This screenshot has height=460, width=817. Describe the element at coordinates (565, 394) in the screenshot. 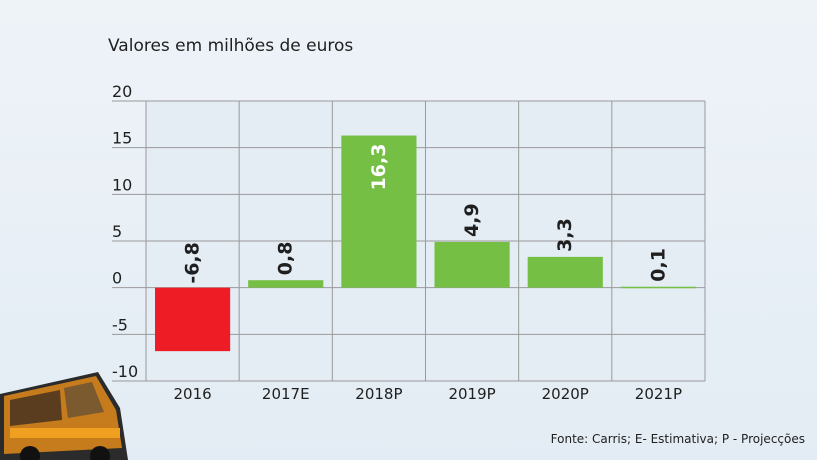

I see `x-tick-label: 2020P` at that location.